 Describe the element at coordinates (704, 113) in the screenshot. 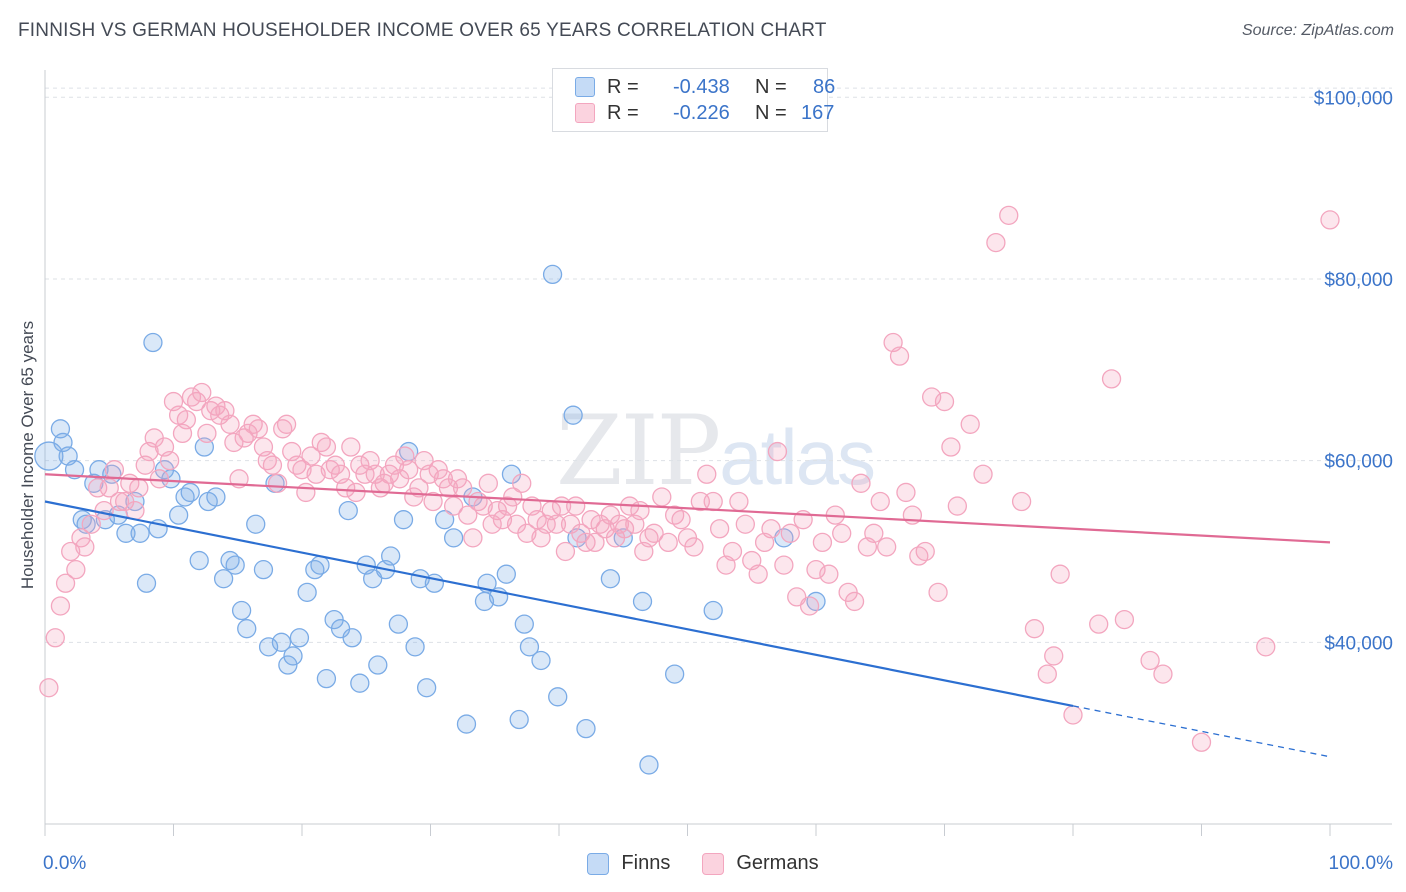

I see `legend-row-germans: R = -0.226 N = 167` at that location.